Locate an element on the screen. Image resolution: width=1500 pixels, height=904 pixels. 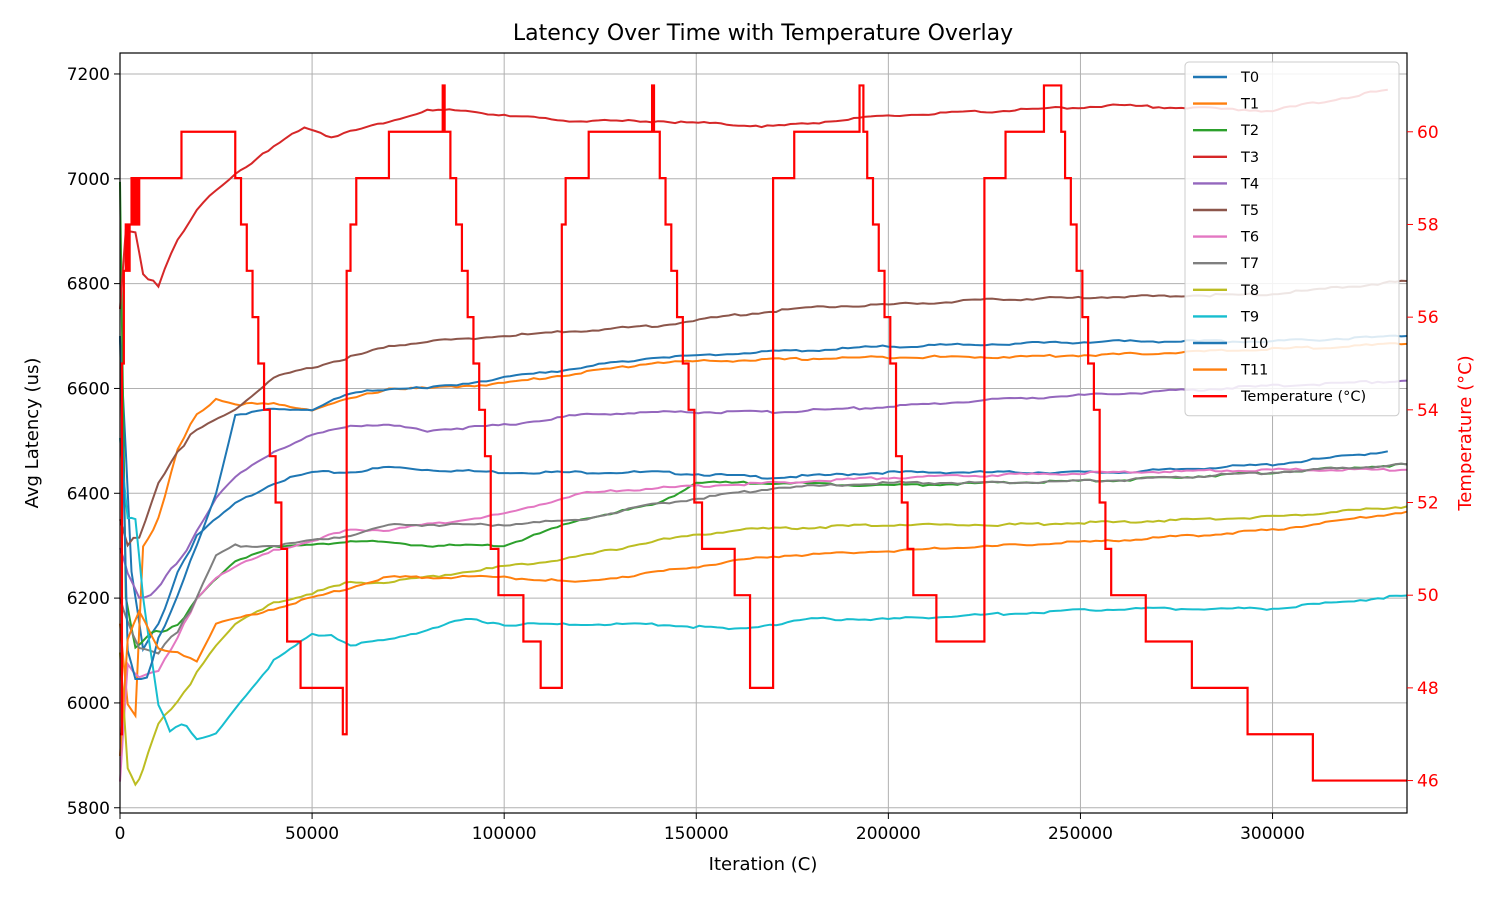
legend-label: T1 is located at coordinates (1249, 105).